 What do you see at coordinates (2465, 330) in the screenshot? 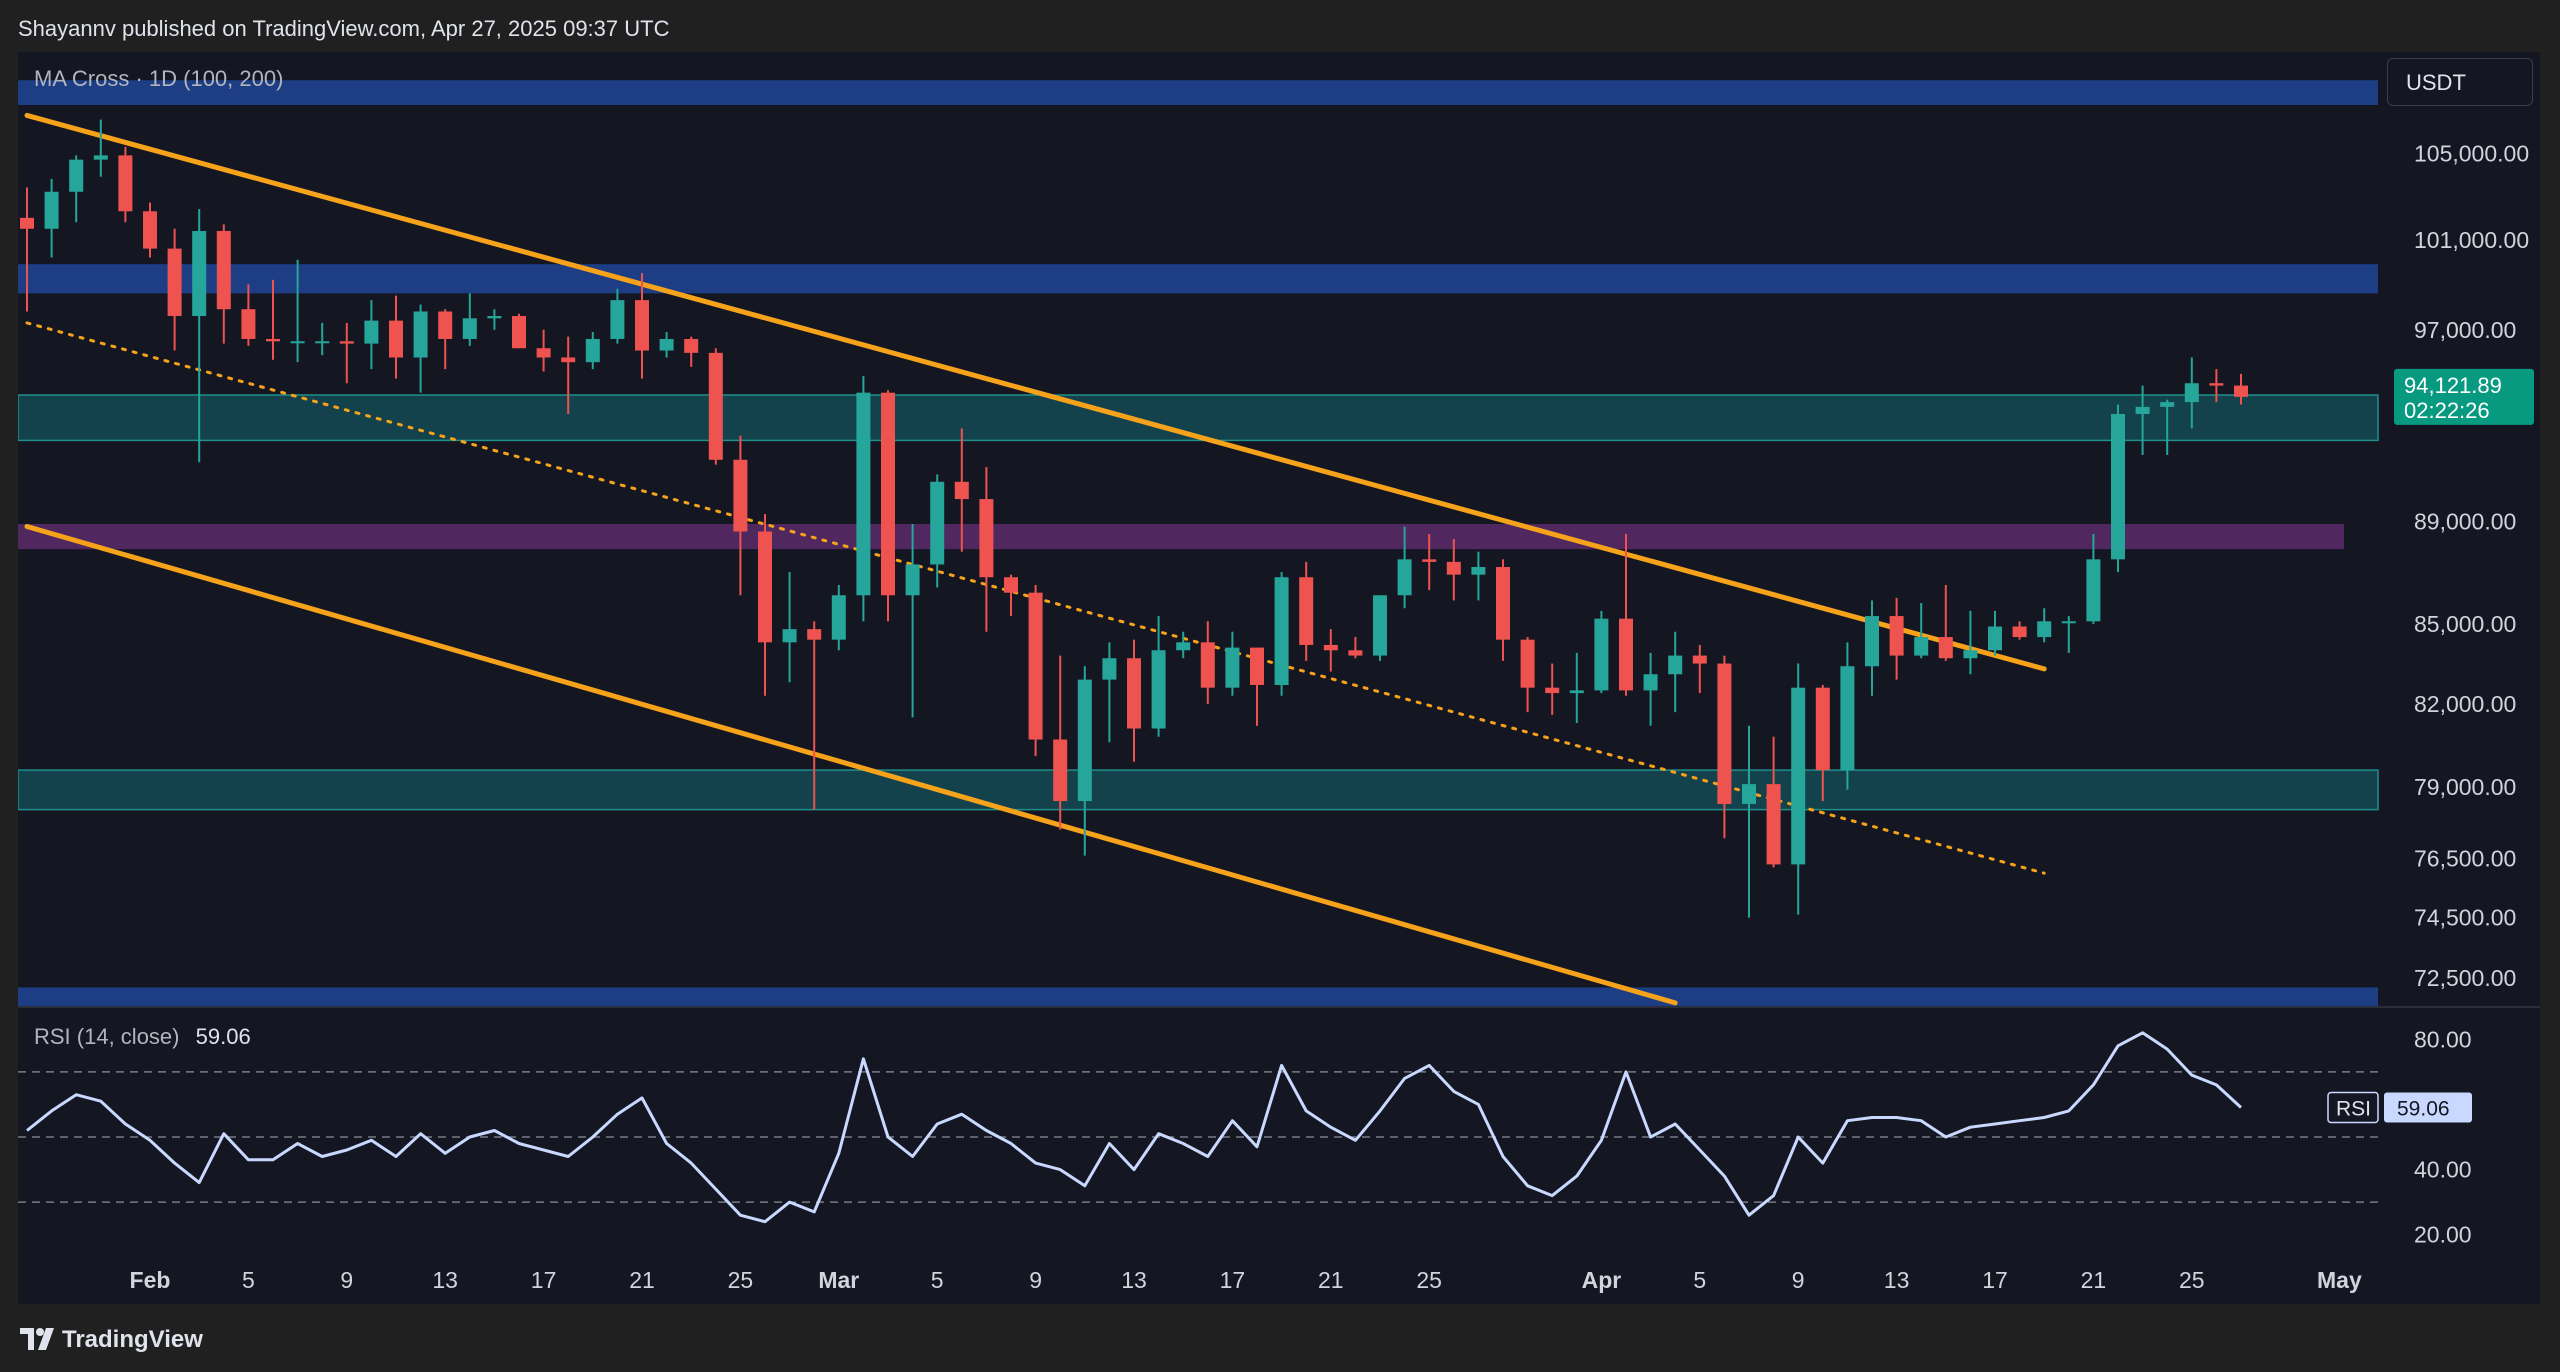
I see `price-axis-label: 97,000.00` at bounding box center [2465, 330].